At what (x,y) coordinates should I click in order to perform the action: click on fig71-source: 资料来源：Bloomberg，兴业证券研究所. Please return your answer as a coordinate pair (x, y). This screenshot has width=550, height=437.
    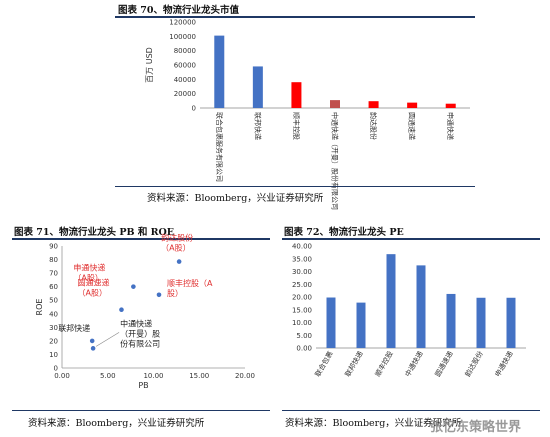
    Looking at the image, I should click on (116, 423).